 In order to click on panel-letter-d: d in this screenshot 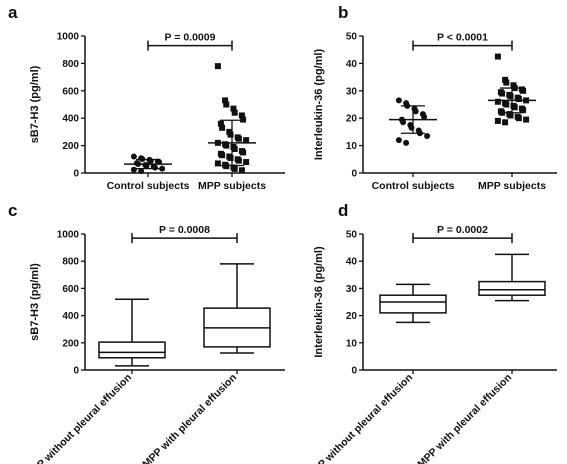, I will do `click(343, 210)`.